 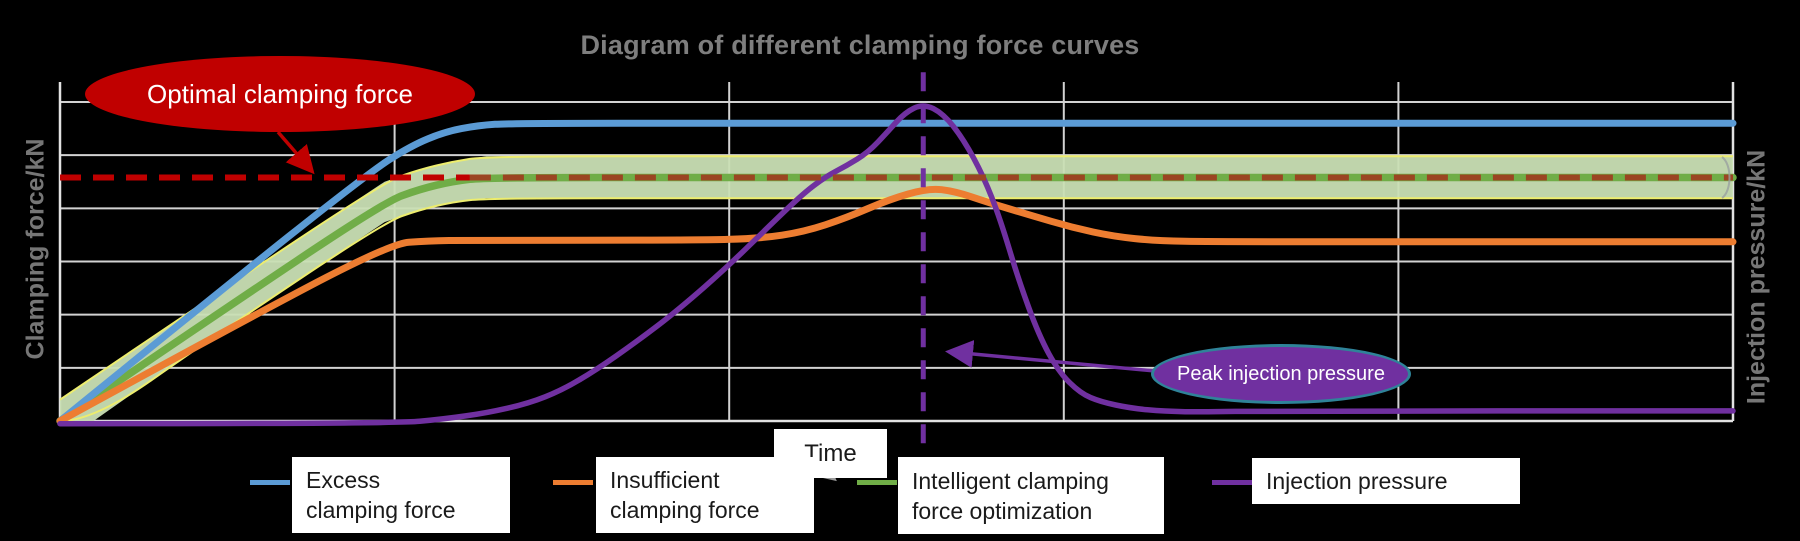 What do you see at coordinates (1756, 277) in the screenshot?
I see `right-axis-label: Injection pressure/kN` at bounding box center [1756, 277].